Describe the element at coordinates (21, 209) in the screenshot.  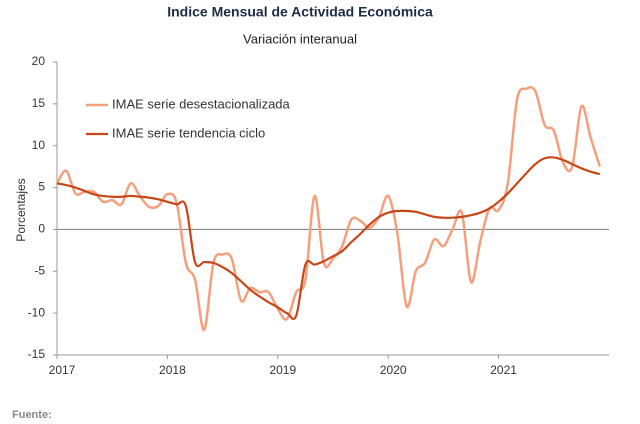
I see `y-axis-label: Porcentajes` at that location.